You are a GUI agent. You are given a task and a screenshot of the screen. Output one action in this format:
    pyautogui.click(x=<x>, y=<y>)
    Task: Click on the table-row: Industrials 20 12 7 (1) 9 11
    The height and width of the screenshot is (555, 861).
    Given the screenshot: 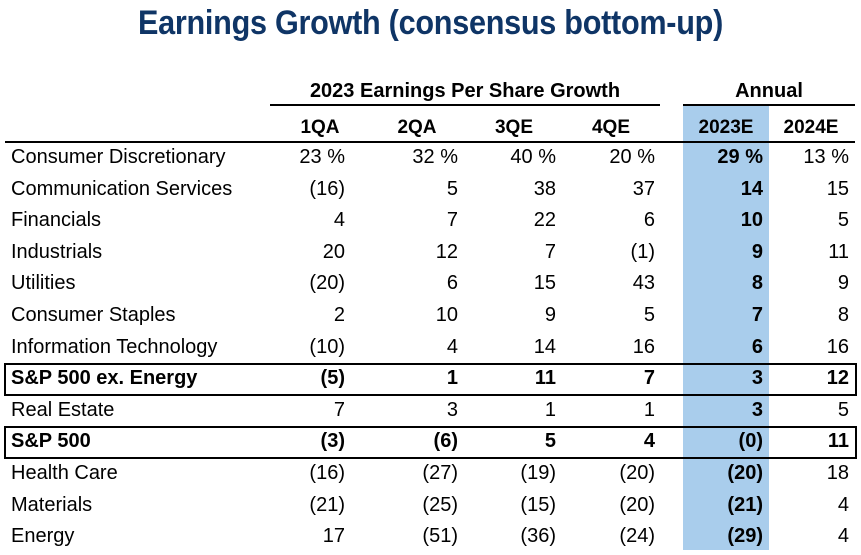 What is the action you would take?
    pyautogui.click(x=430, y=252)
    